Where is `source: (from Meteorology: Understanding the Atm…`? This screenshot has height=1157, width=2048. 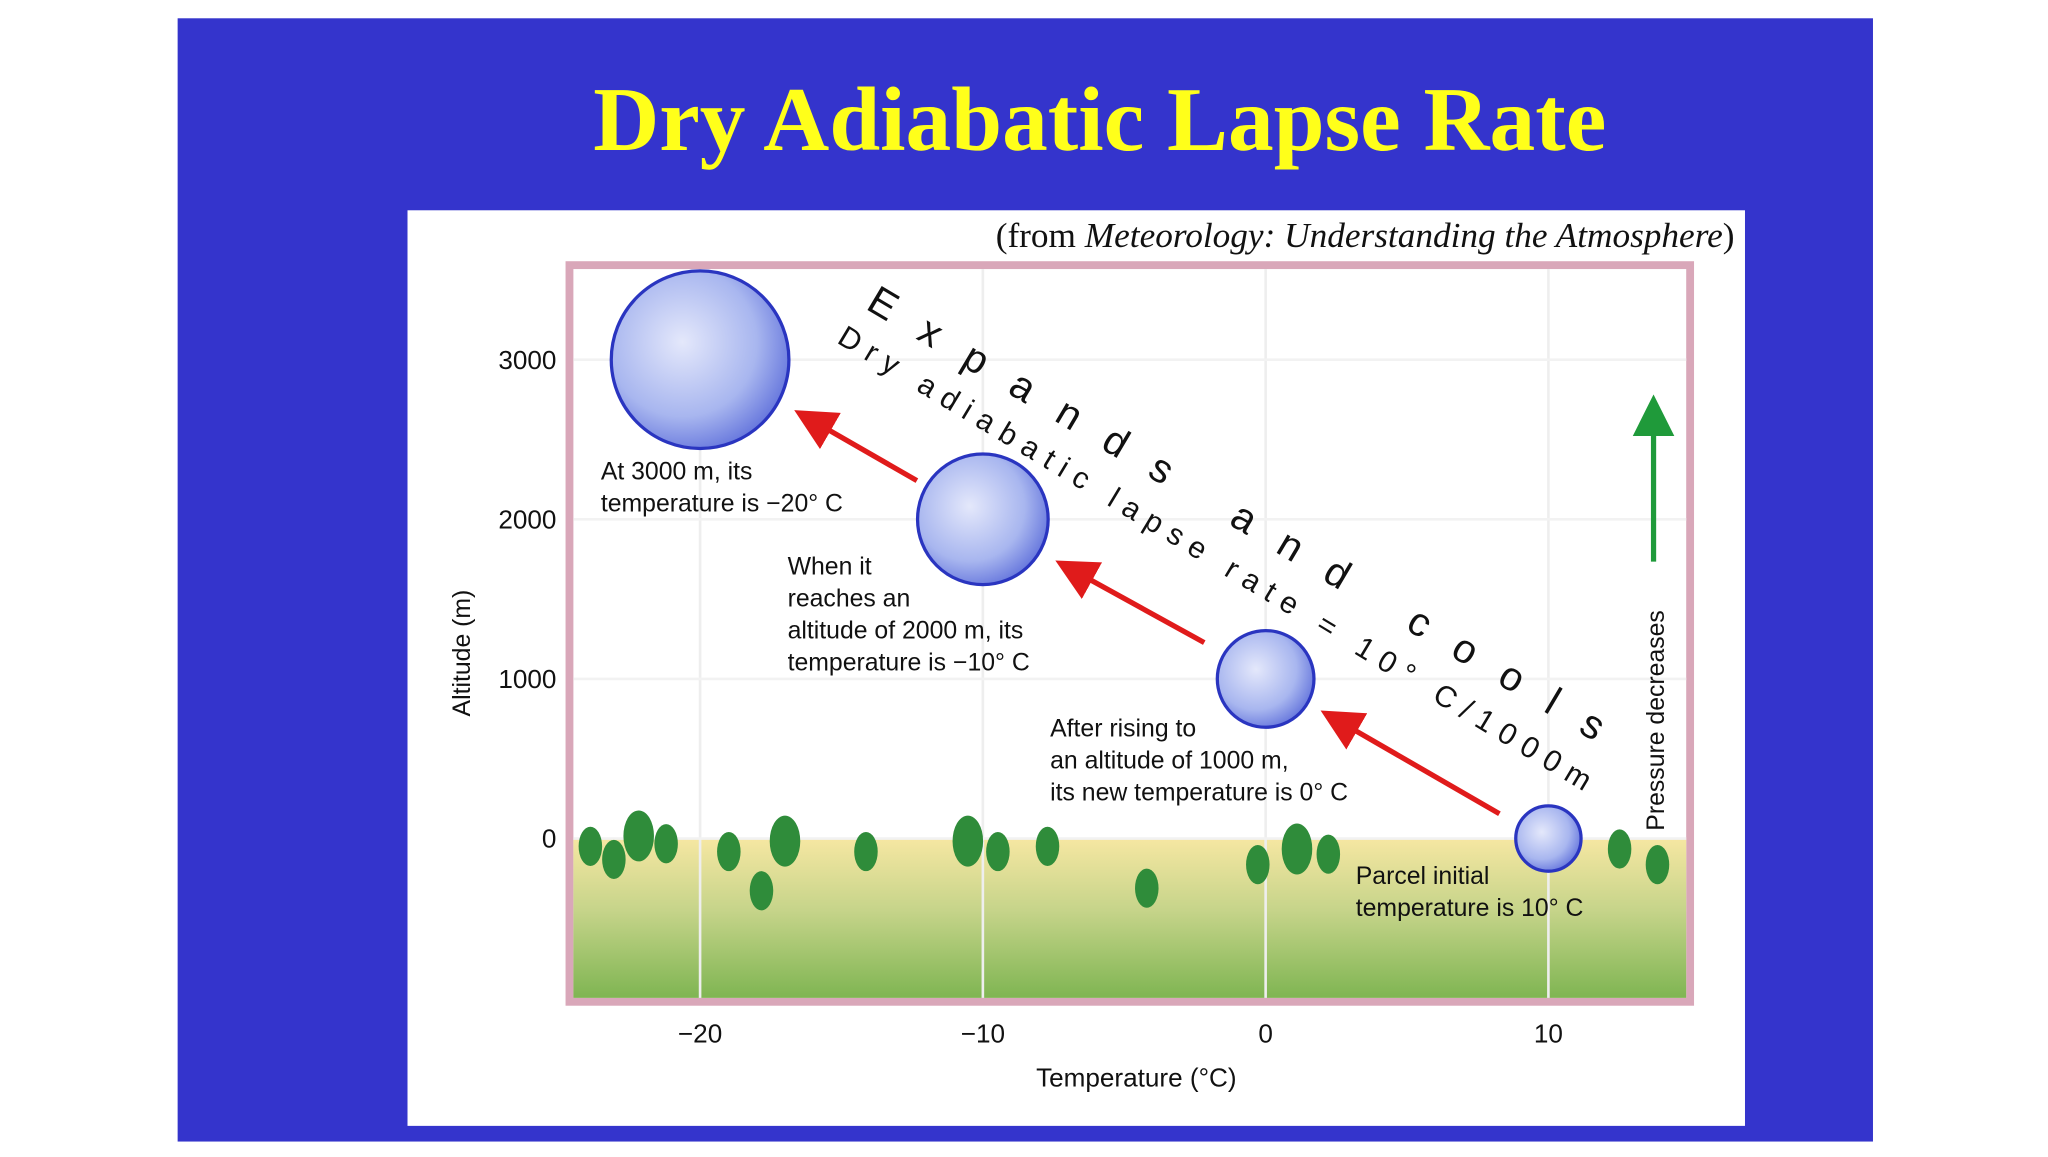
source: (from Meteorology: Understanding the Atm… is located at coordinates (1365, 235).